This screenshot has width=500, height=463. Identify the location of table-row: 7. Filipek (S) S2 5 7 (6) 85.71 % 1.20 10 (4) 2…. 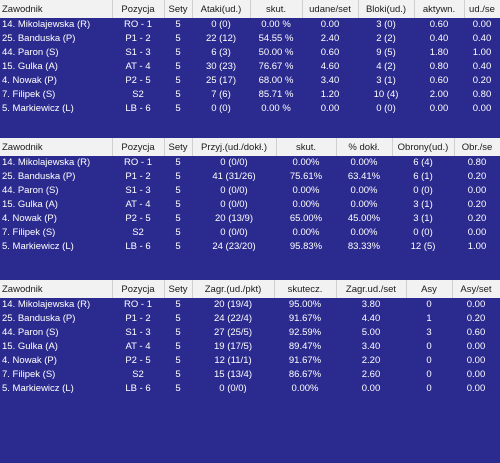
(250, 95).